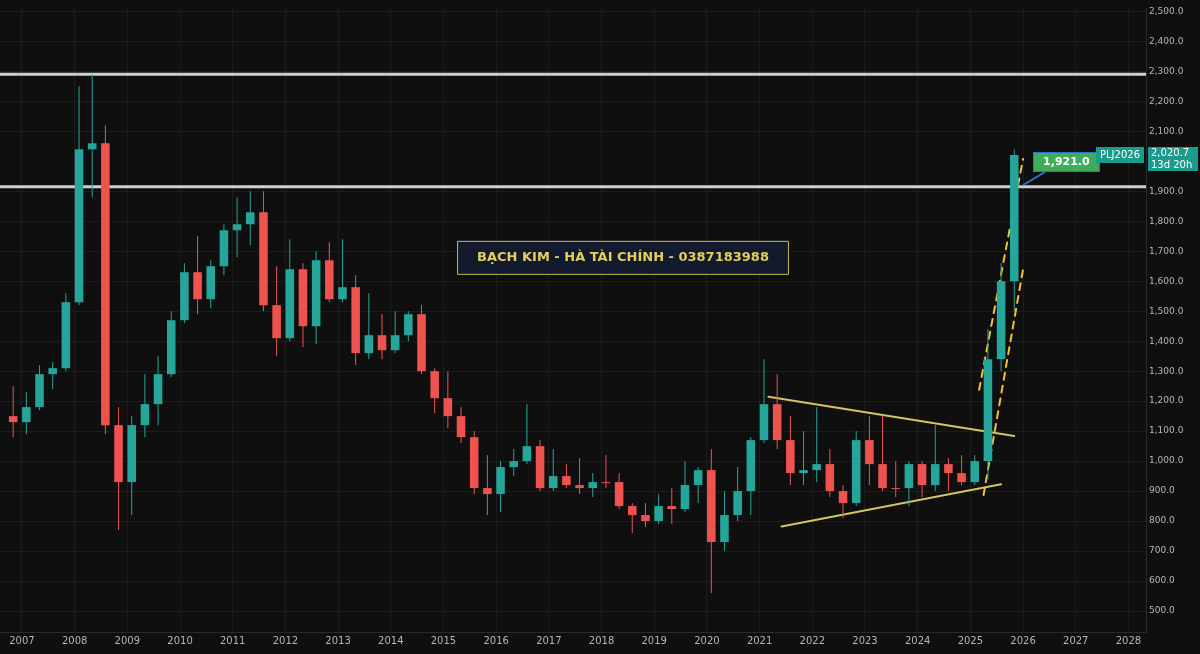 The image size is (1200, 654). I want to click on annotation: 1,921.0, so click(1067, 161).